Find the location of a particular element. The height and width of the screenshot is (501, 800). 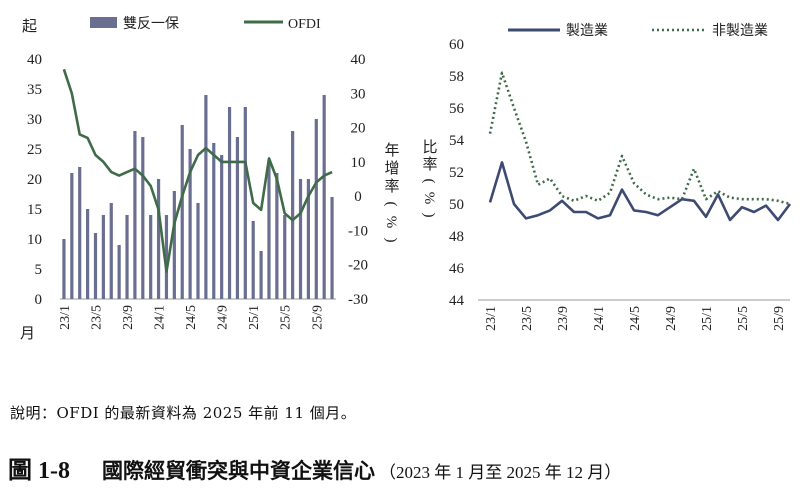

right-x-tick-label: 25/9 is located at coordinates (779, 318).